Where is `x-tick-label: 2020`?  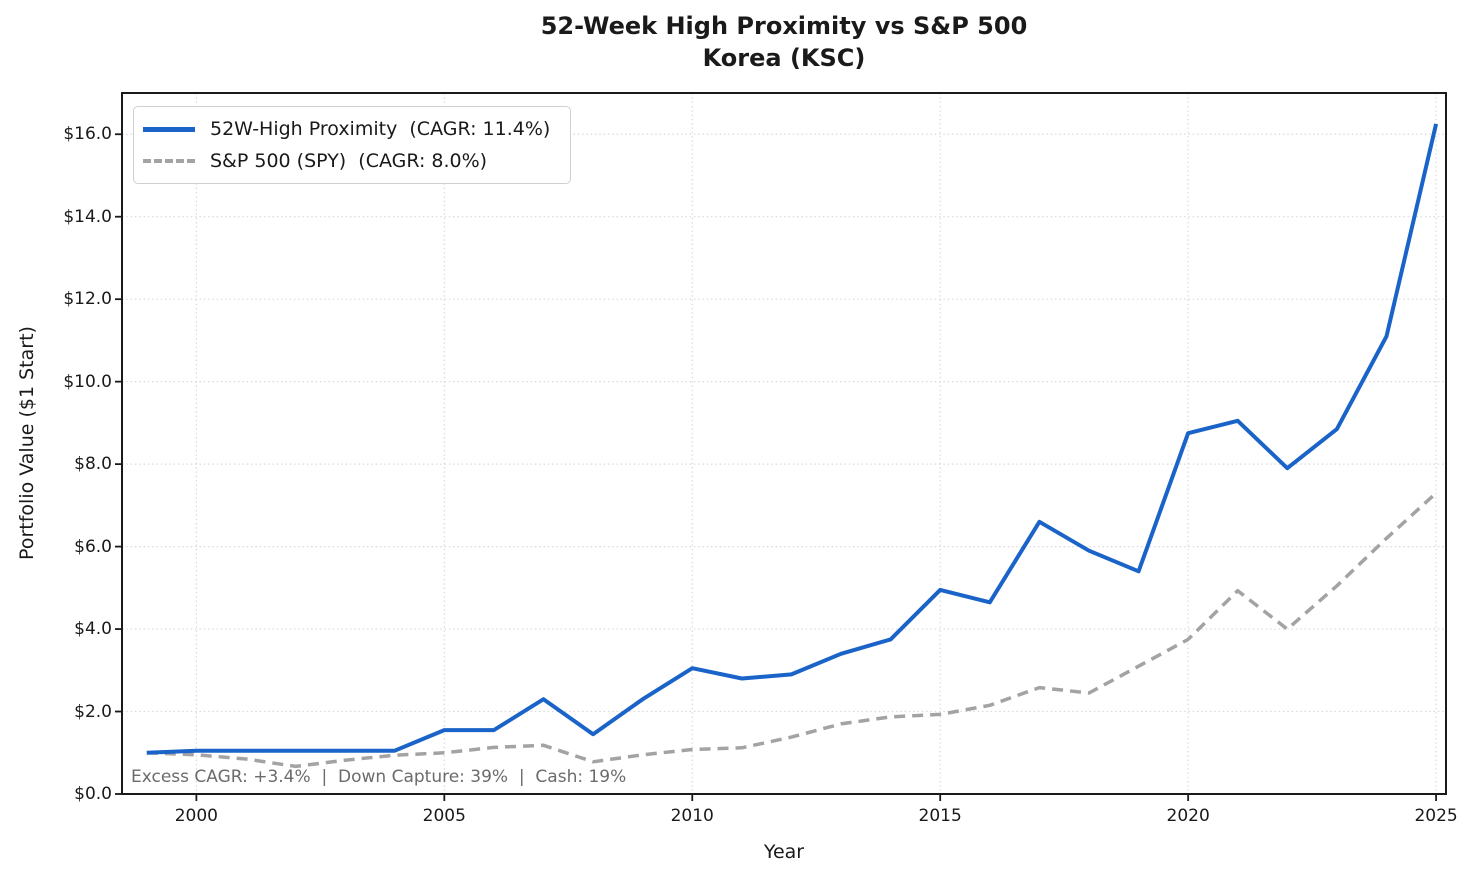 x-tick-label: 2020 is located at coordinates (1188, 816).